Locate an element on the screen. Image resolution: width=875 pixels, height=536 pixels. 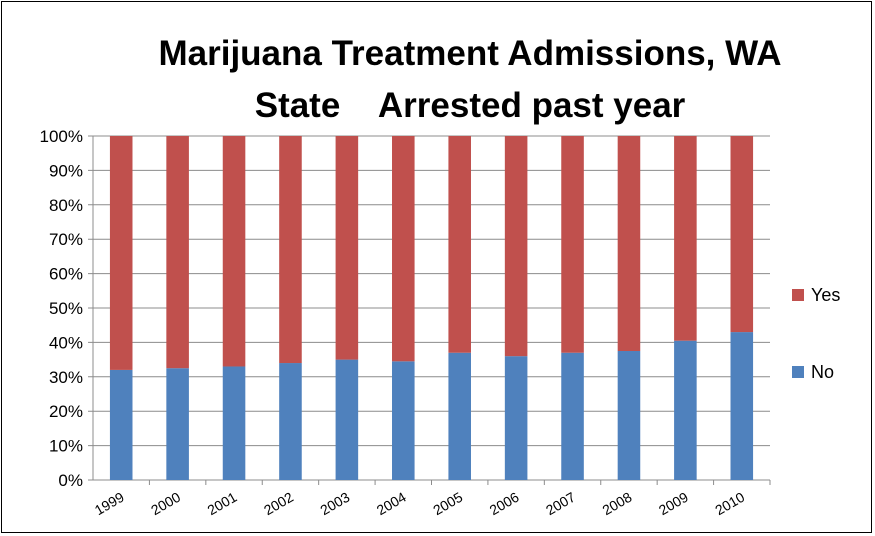
x-tick-label: 2003 is located at coordinates (334, 504).